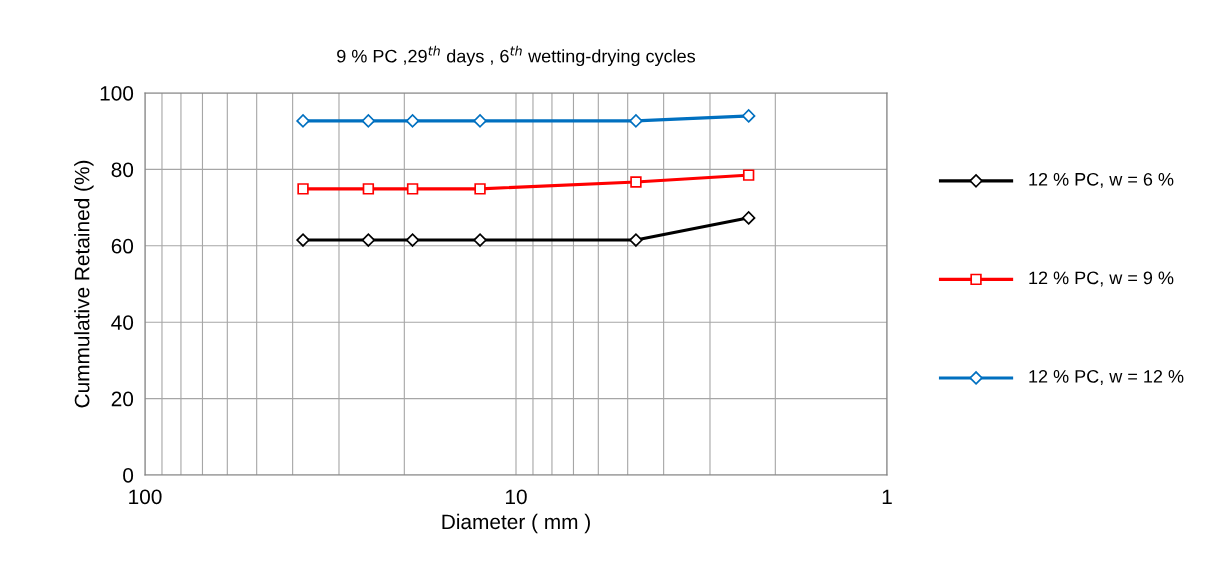  Describe the element at coordinates (1101, 180) in the screenshot. I see `legend-label: 12 % PC, w = 6 %` at that location.